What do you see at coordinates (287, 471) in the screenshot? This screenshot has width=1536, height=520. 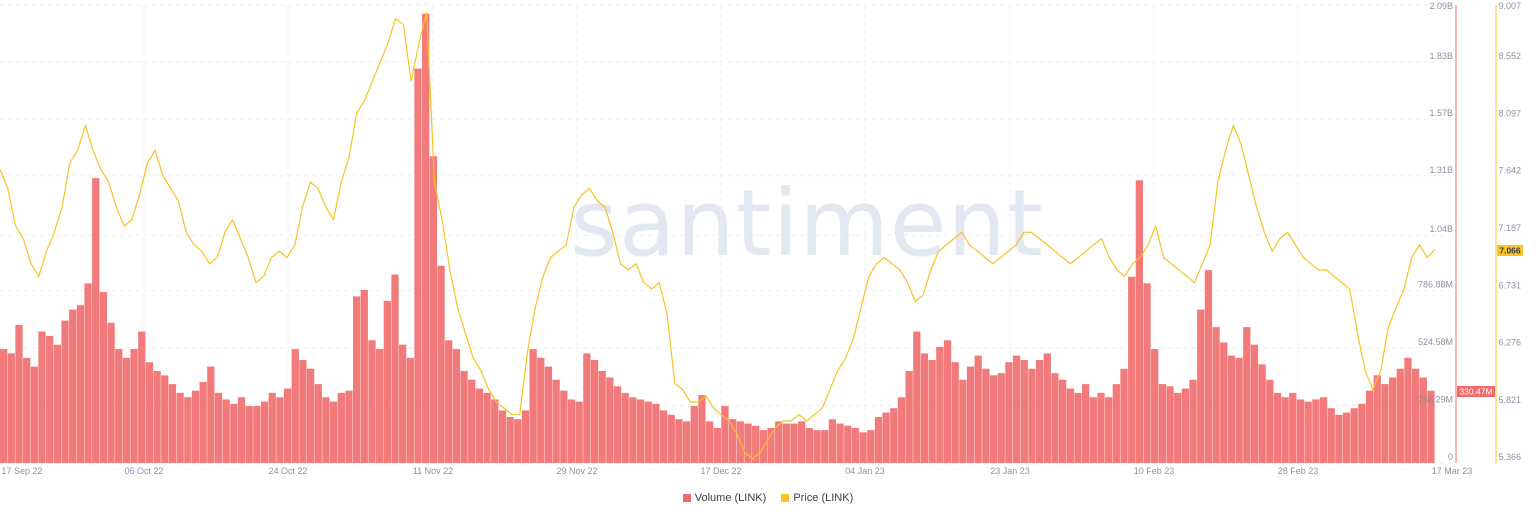 I see `x-tick-label: 24 Oct 22` at bounding box center [287, 471].